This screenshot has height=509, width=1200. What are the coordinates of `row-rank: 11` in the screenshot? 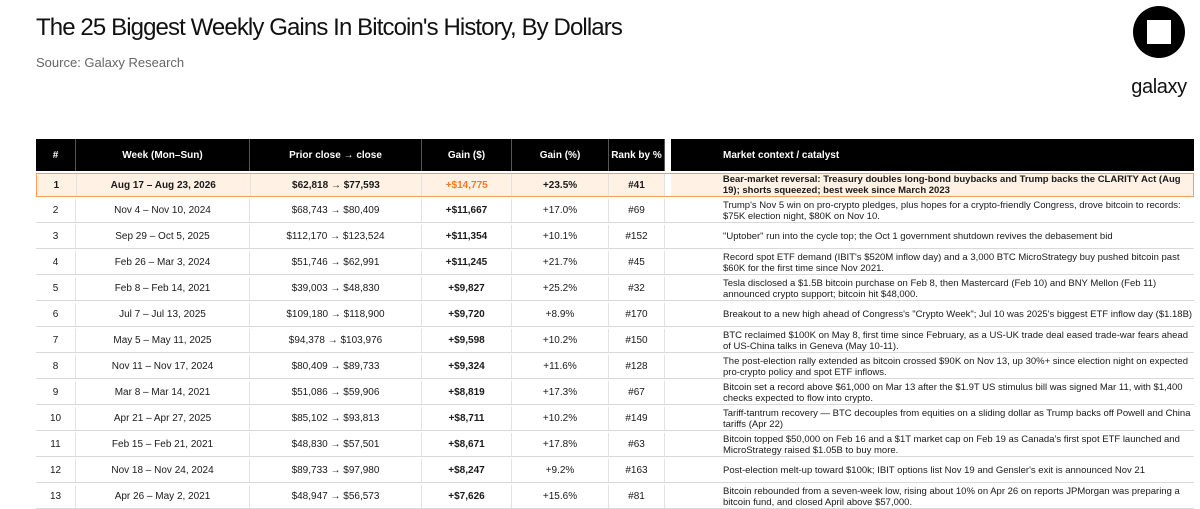 It's located at (56, 444).